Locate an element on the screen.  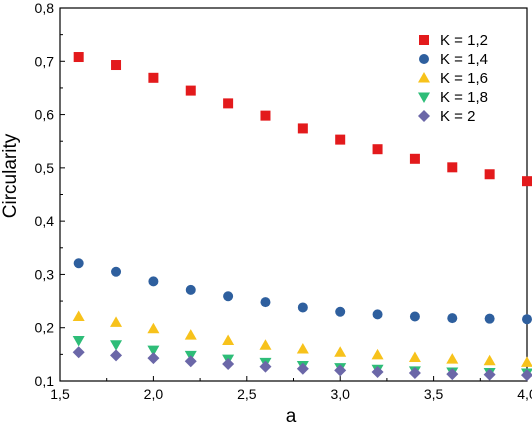
legend: K = 1,2 K = 1,4 K = 1,6 K = 1,8 K = 2 is located at coordinates (453, 78).